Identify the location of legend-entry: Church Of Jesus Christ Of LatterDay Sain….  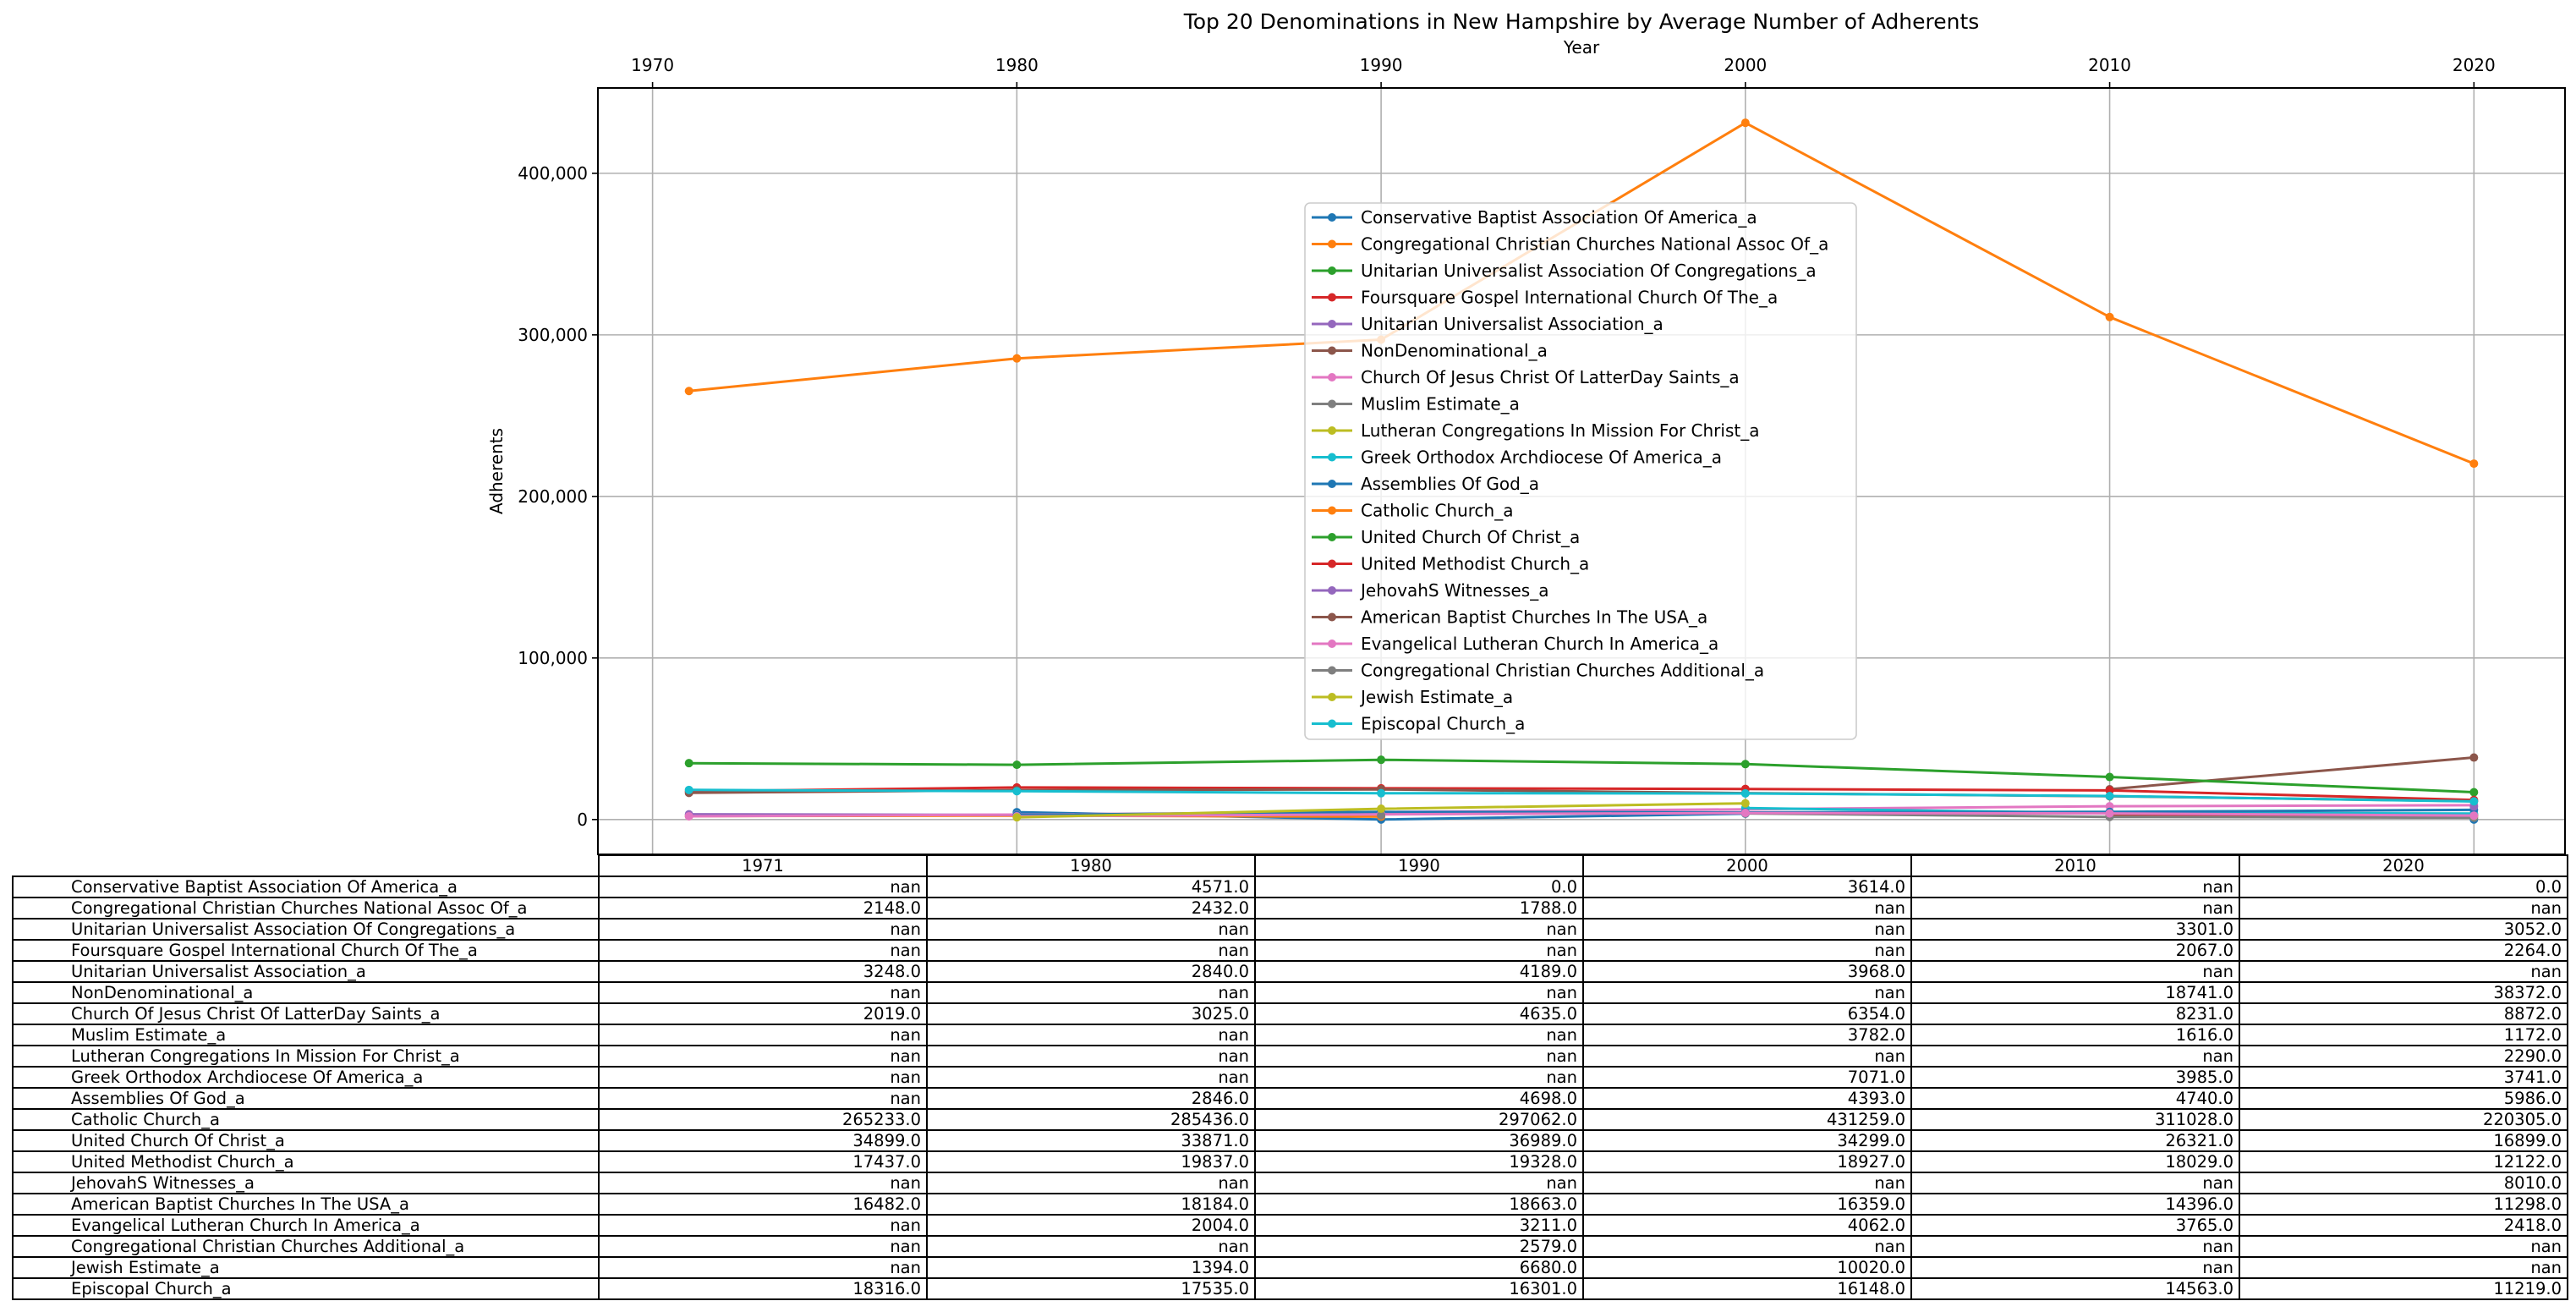
(1550, 377).